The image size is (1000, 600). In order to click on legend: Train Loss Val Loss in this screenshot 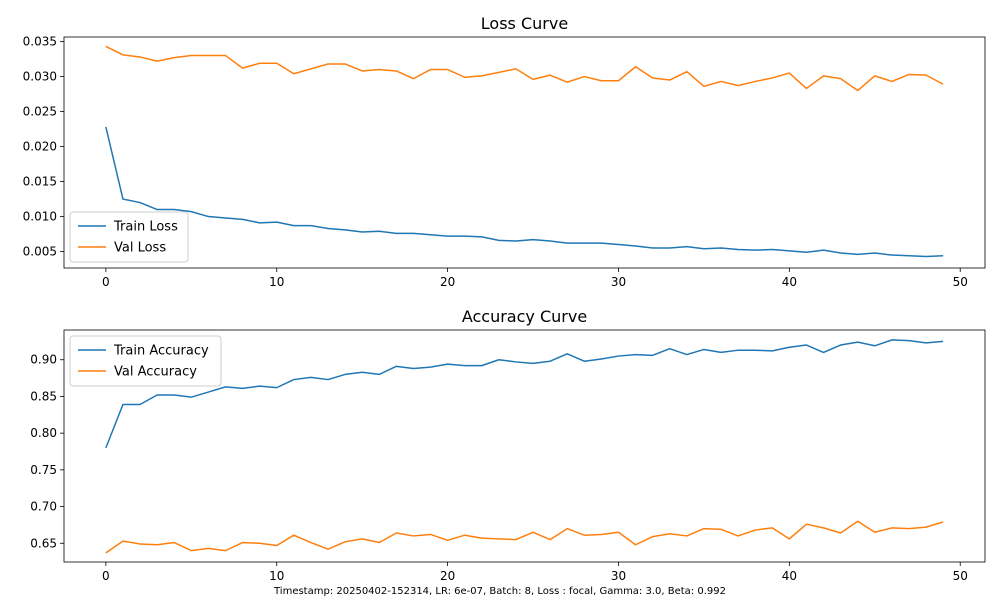, I will do `click(129, 237)`.